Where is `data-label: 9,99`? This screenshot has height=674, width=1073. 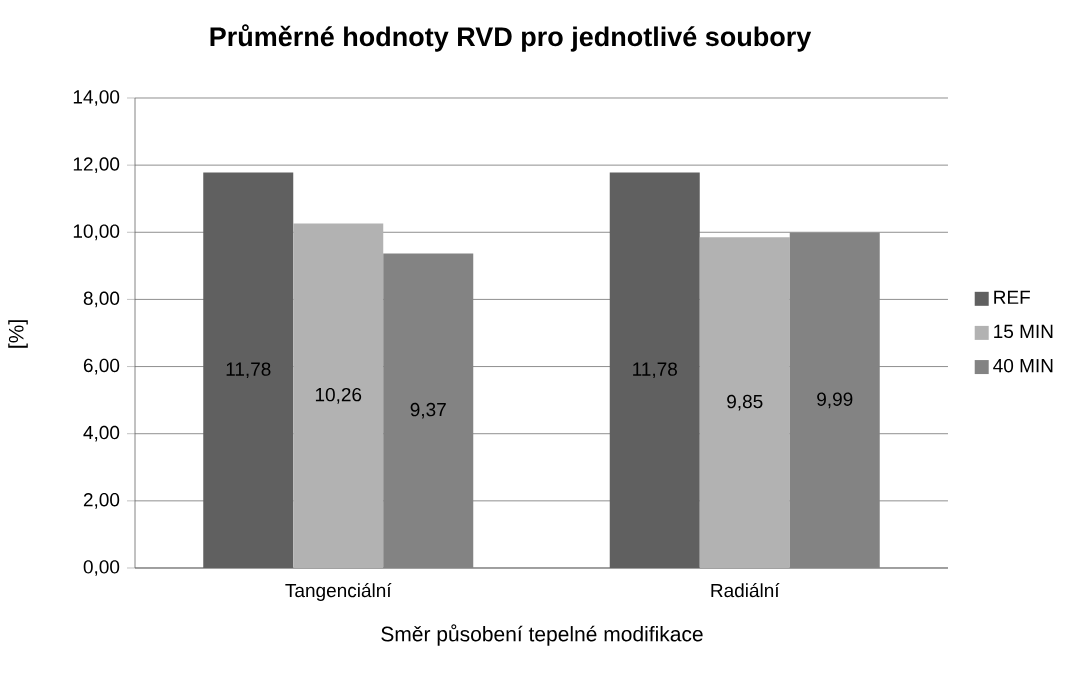 data-label: 9,99 is located at coordinates (835, 400).